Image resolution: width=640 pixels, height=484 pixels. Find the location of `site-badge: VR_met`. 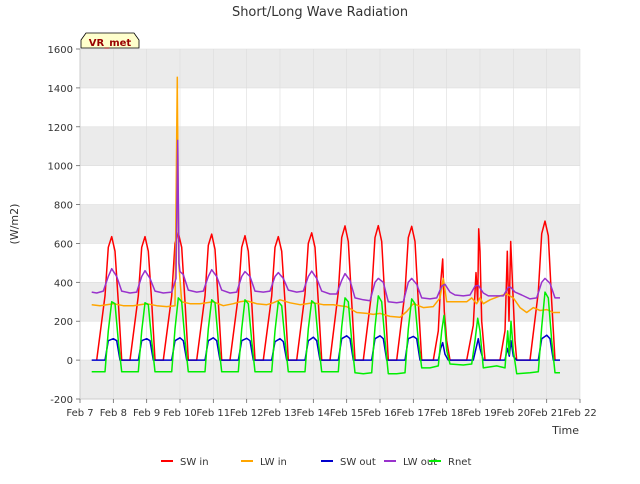

site-badge: VR_met is located at coordinates (110, 40).